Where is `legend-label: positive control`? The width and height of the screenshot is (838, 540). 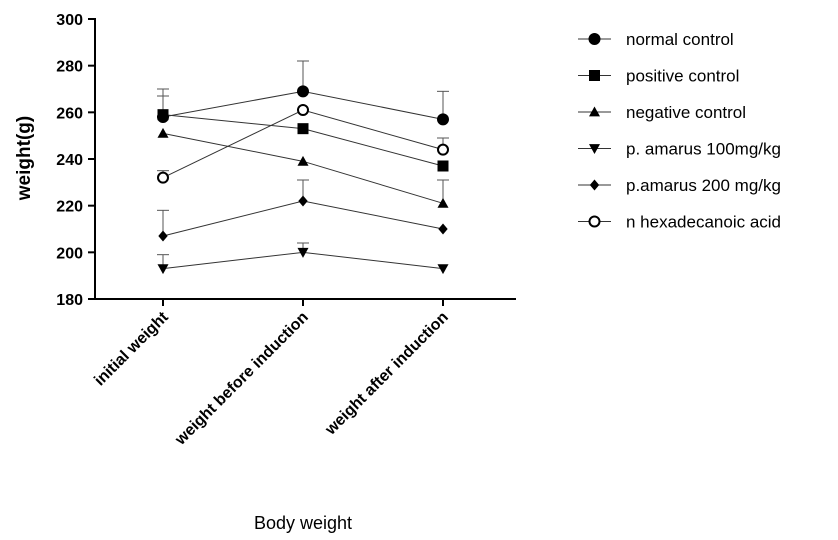 legend-label: positive control is located at coordinates (682, 76).